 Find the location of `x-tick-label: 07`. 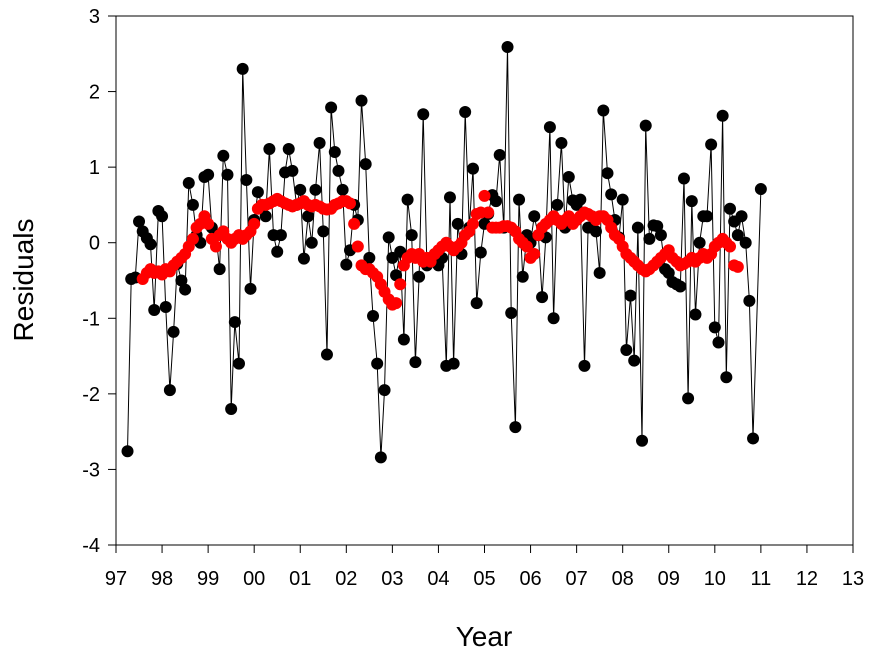

x-tick-label: 07 is located at coordinates (577, 579).